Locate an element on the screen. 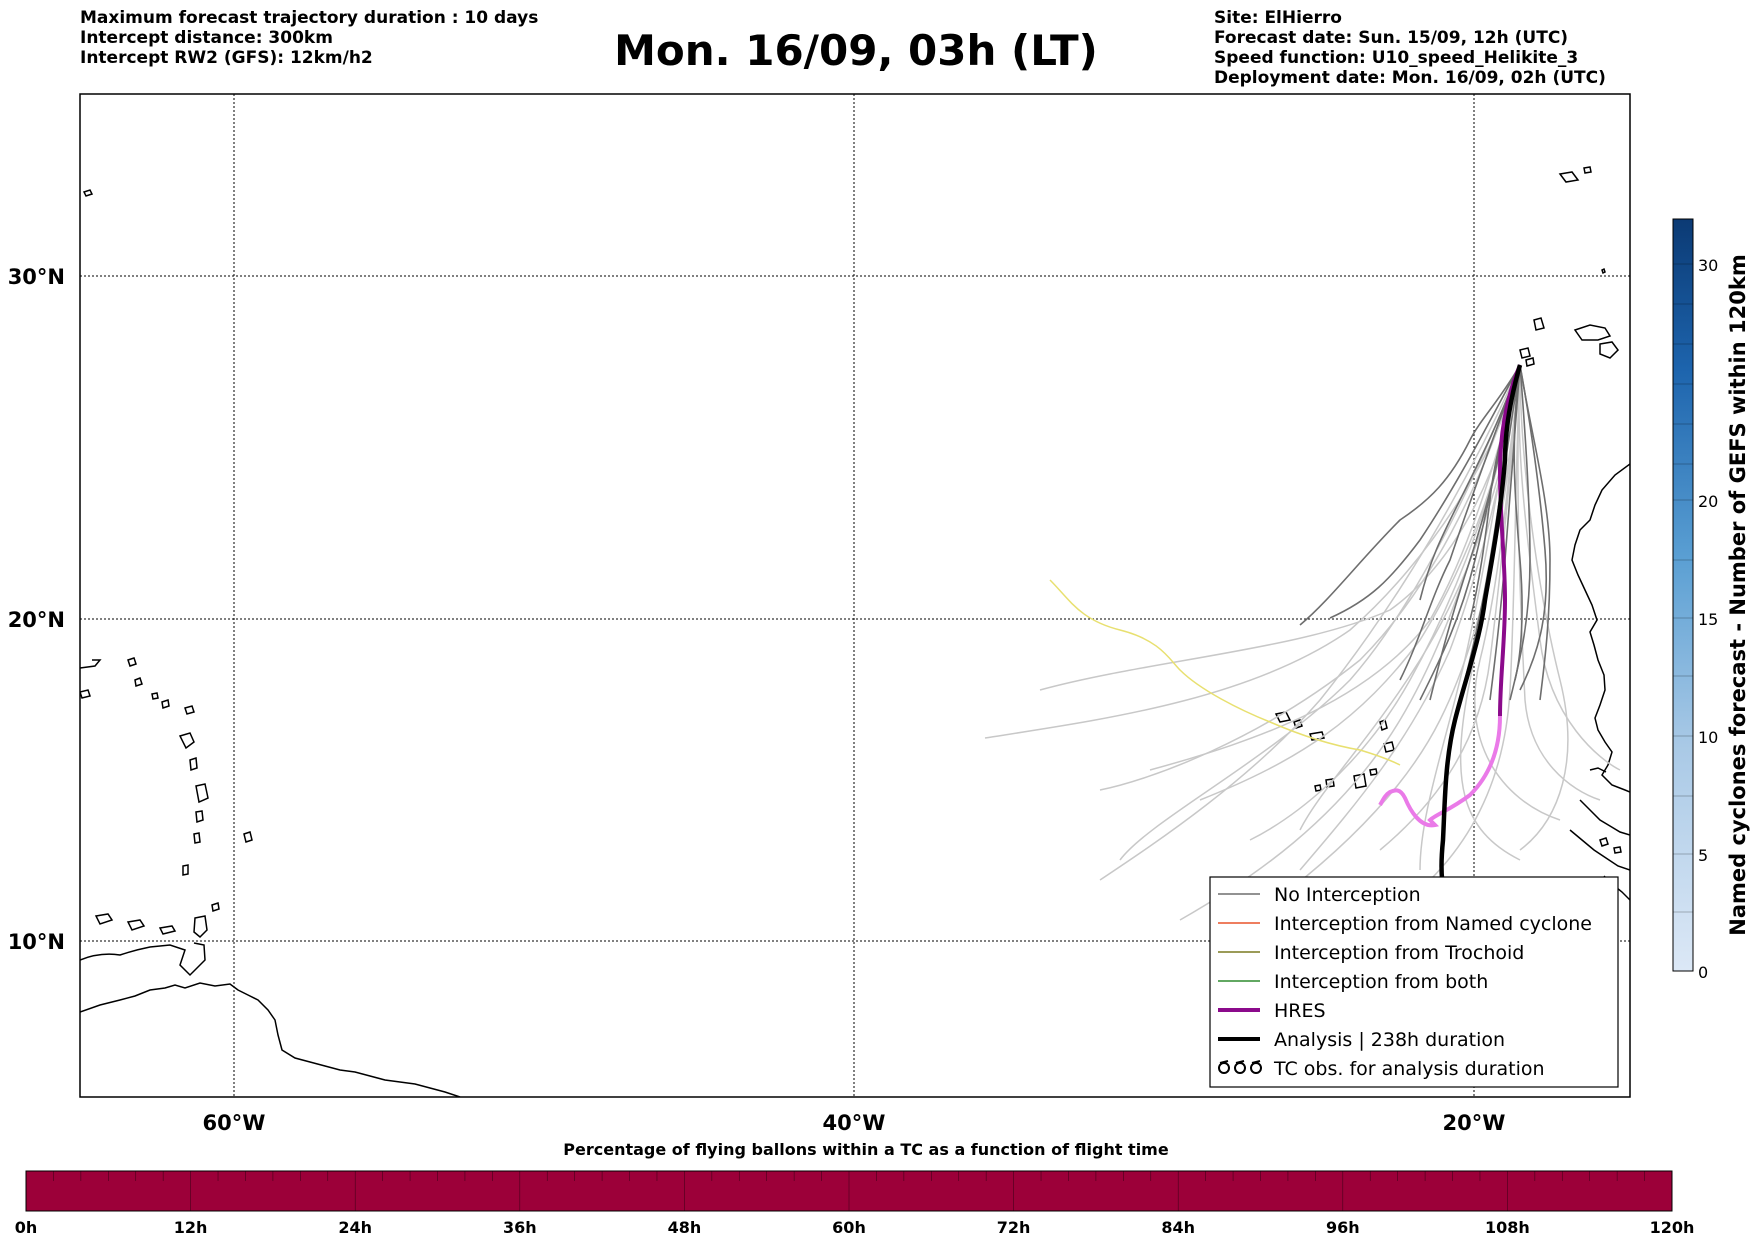  timebar-tick-108h: 108h is located at coordinates (1507, 1227).